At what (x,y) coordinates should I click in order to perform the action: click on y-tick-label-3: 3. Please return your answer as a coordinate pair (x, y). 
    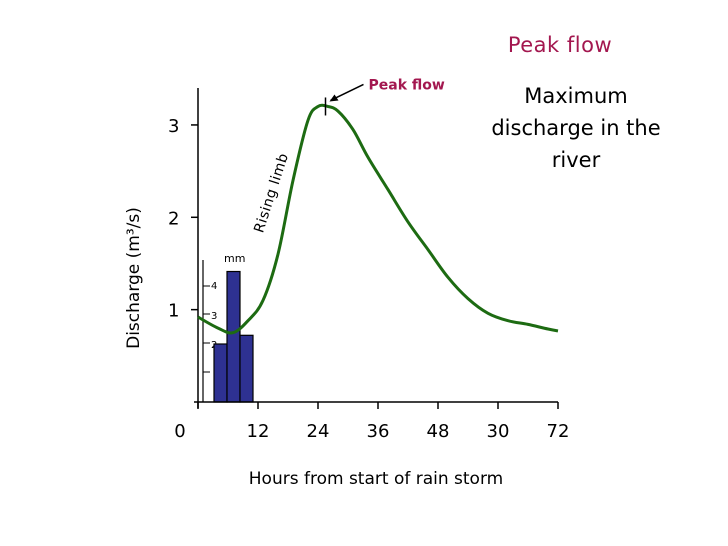
    Looking at the image, I should click on (173, 126).